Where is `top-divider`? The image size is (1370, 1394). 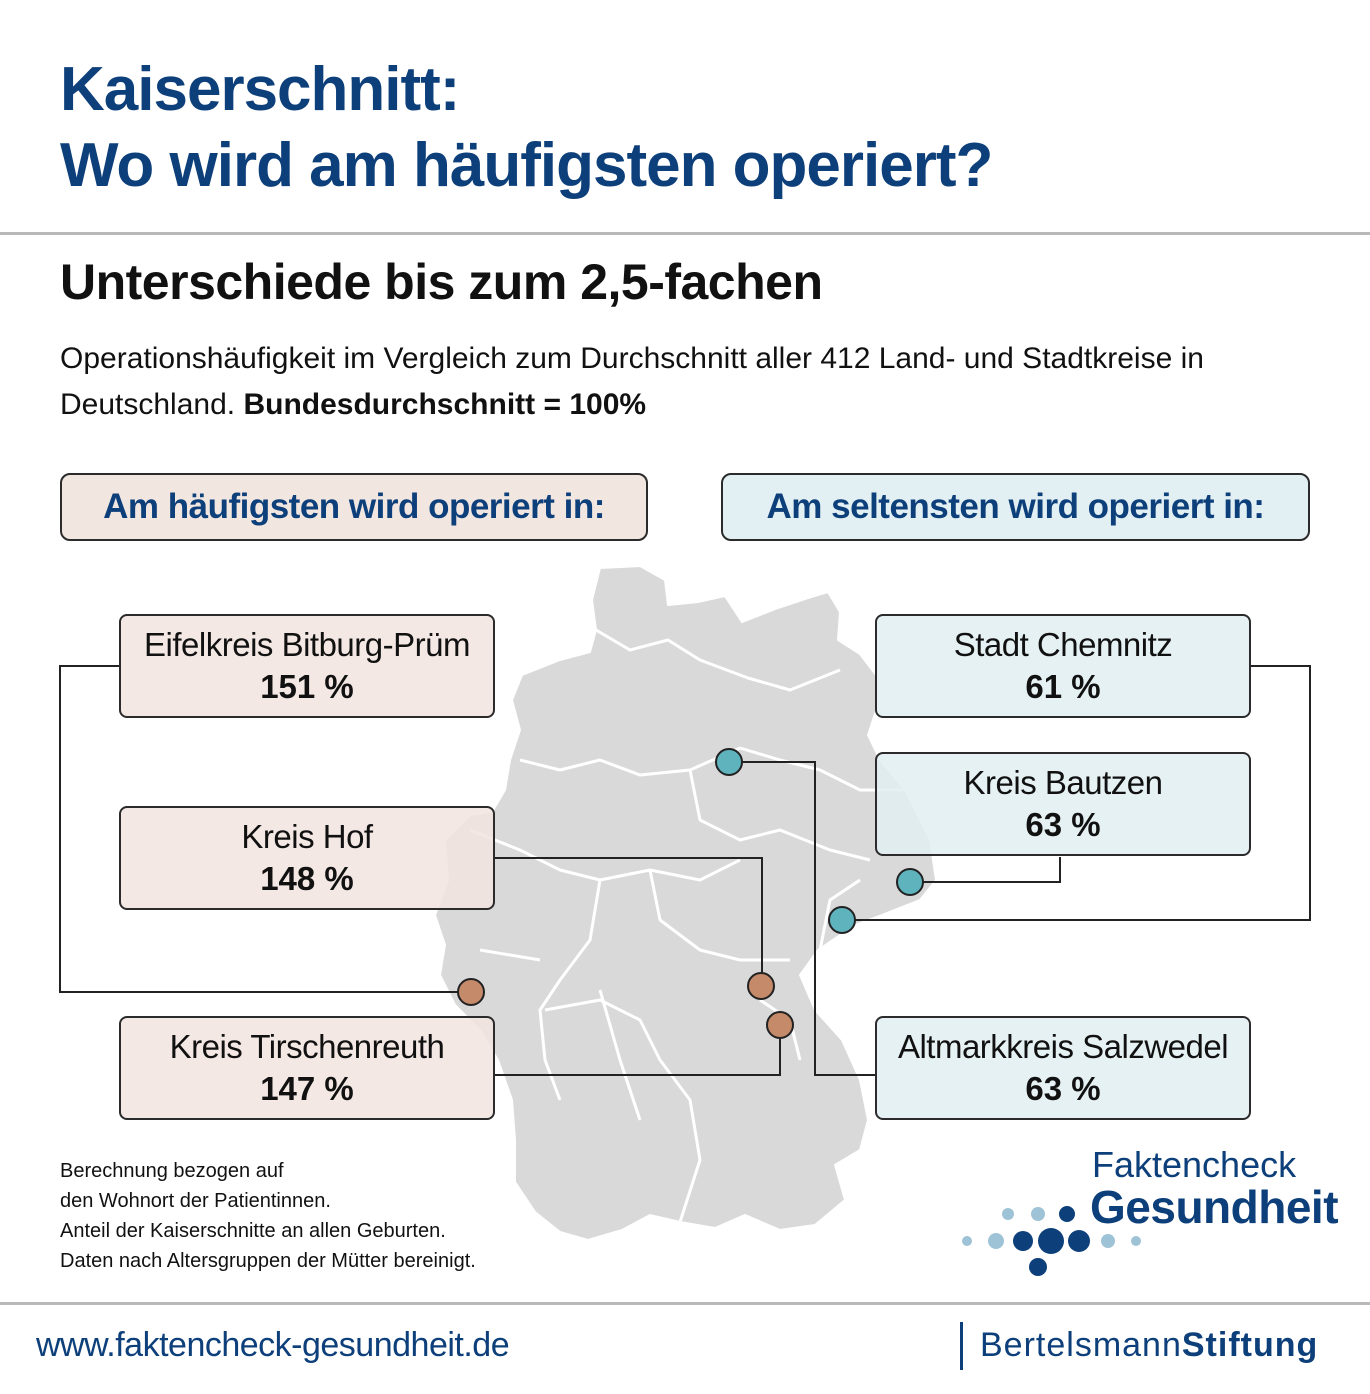 top-divider is located at coordinates (685, 233).